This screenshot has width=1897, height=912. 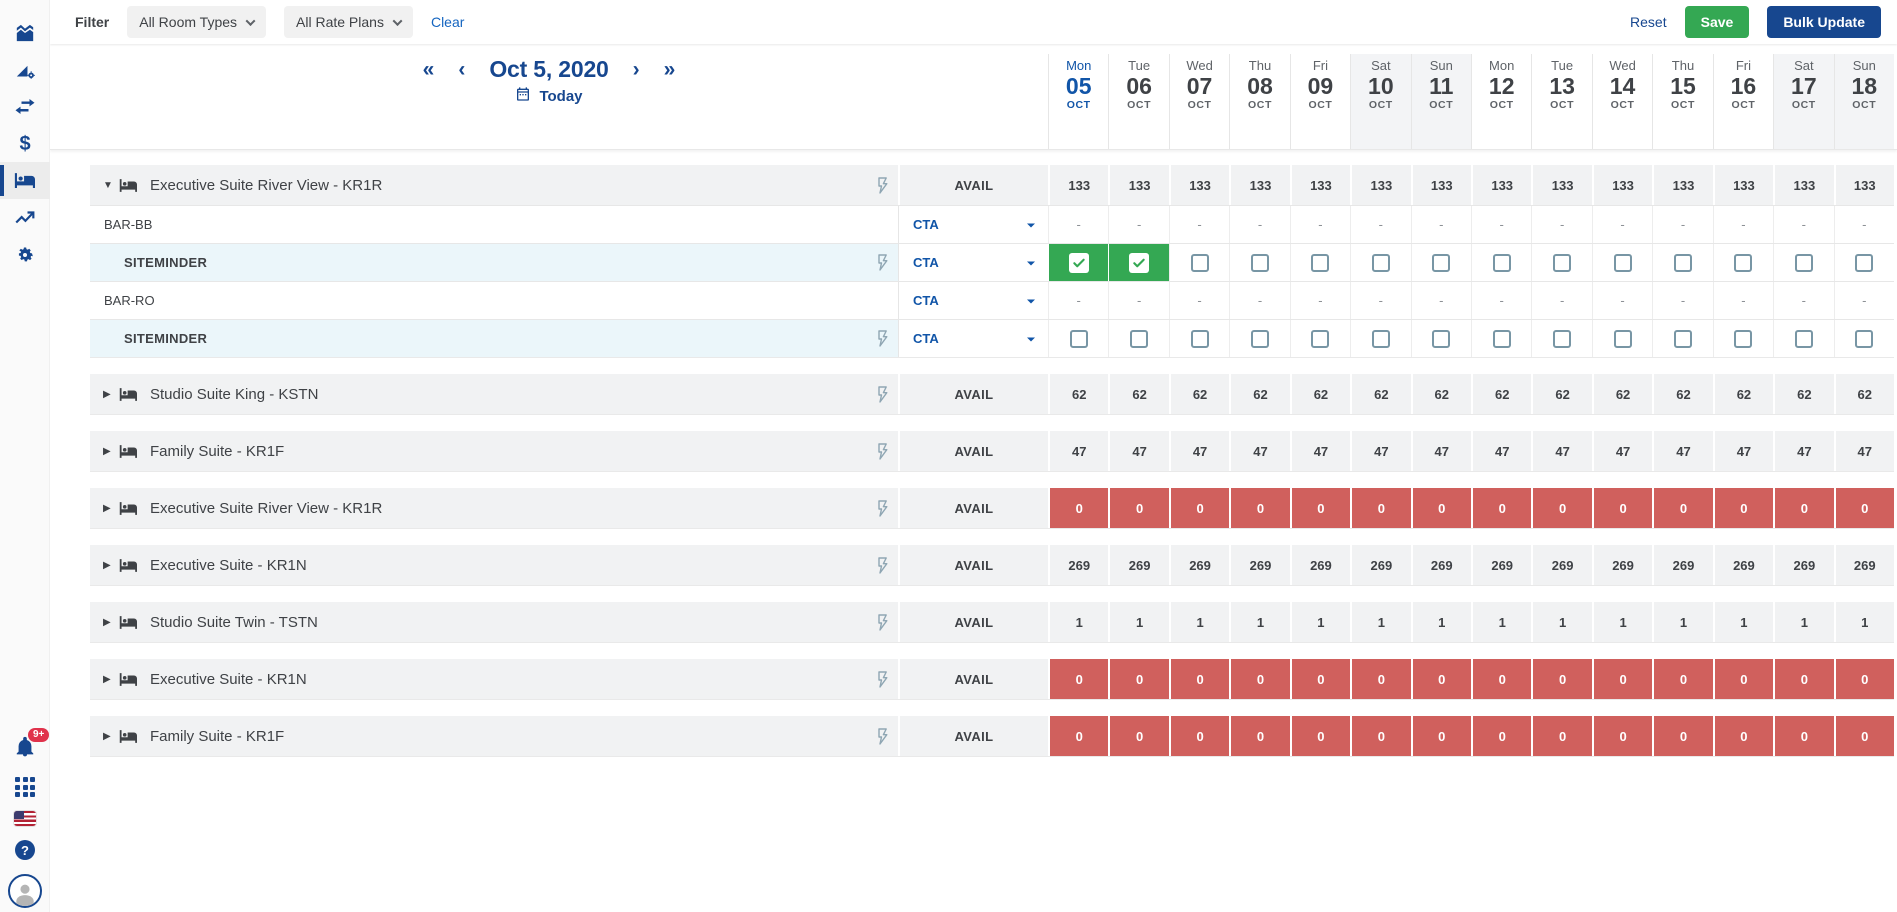 I want to click on rooms-inventory-icon, so click(x=25, y=180).